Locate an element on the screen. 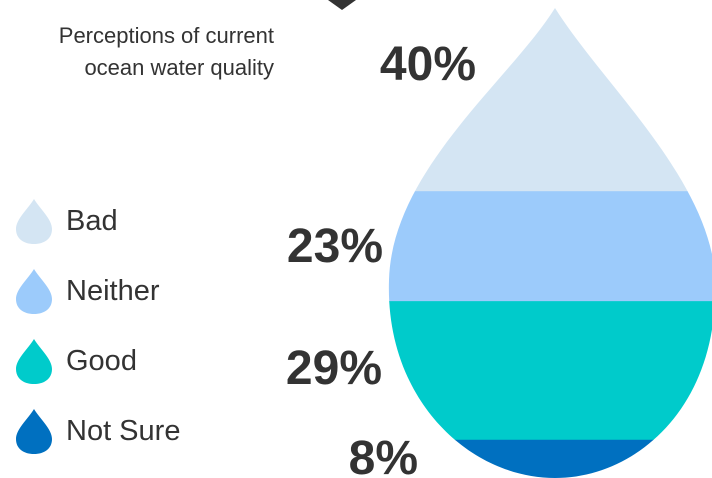 This screenshot has width=712, height=478. legend-item-not-sure: Not Sure is located at coordinates (97, 431).